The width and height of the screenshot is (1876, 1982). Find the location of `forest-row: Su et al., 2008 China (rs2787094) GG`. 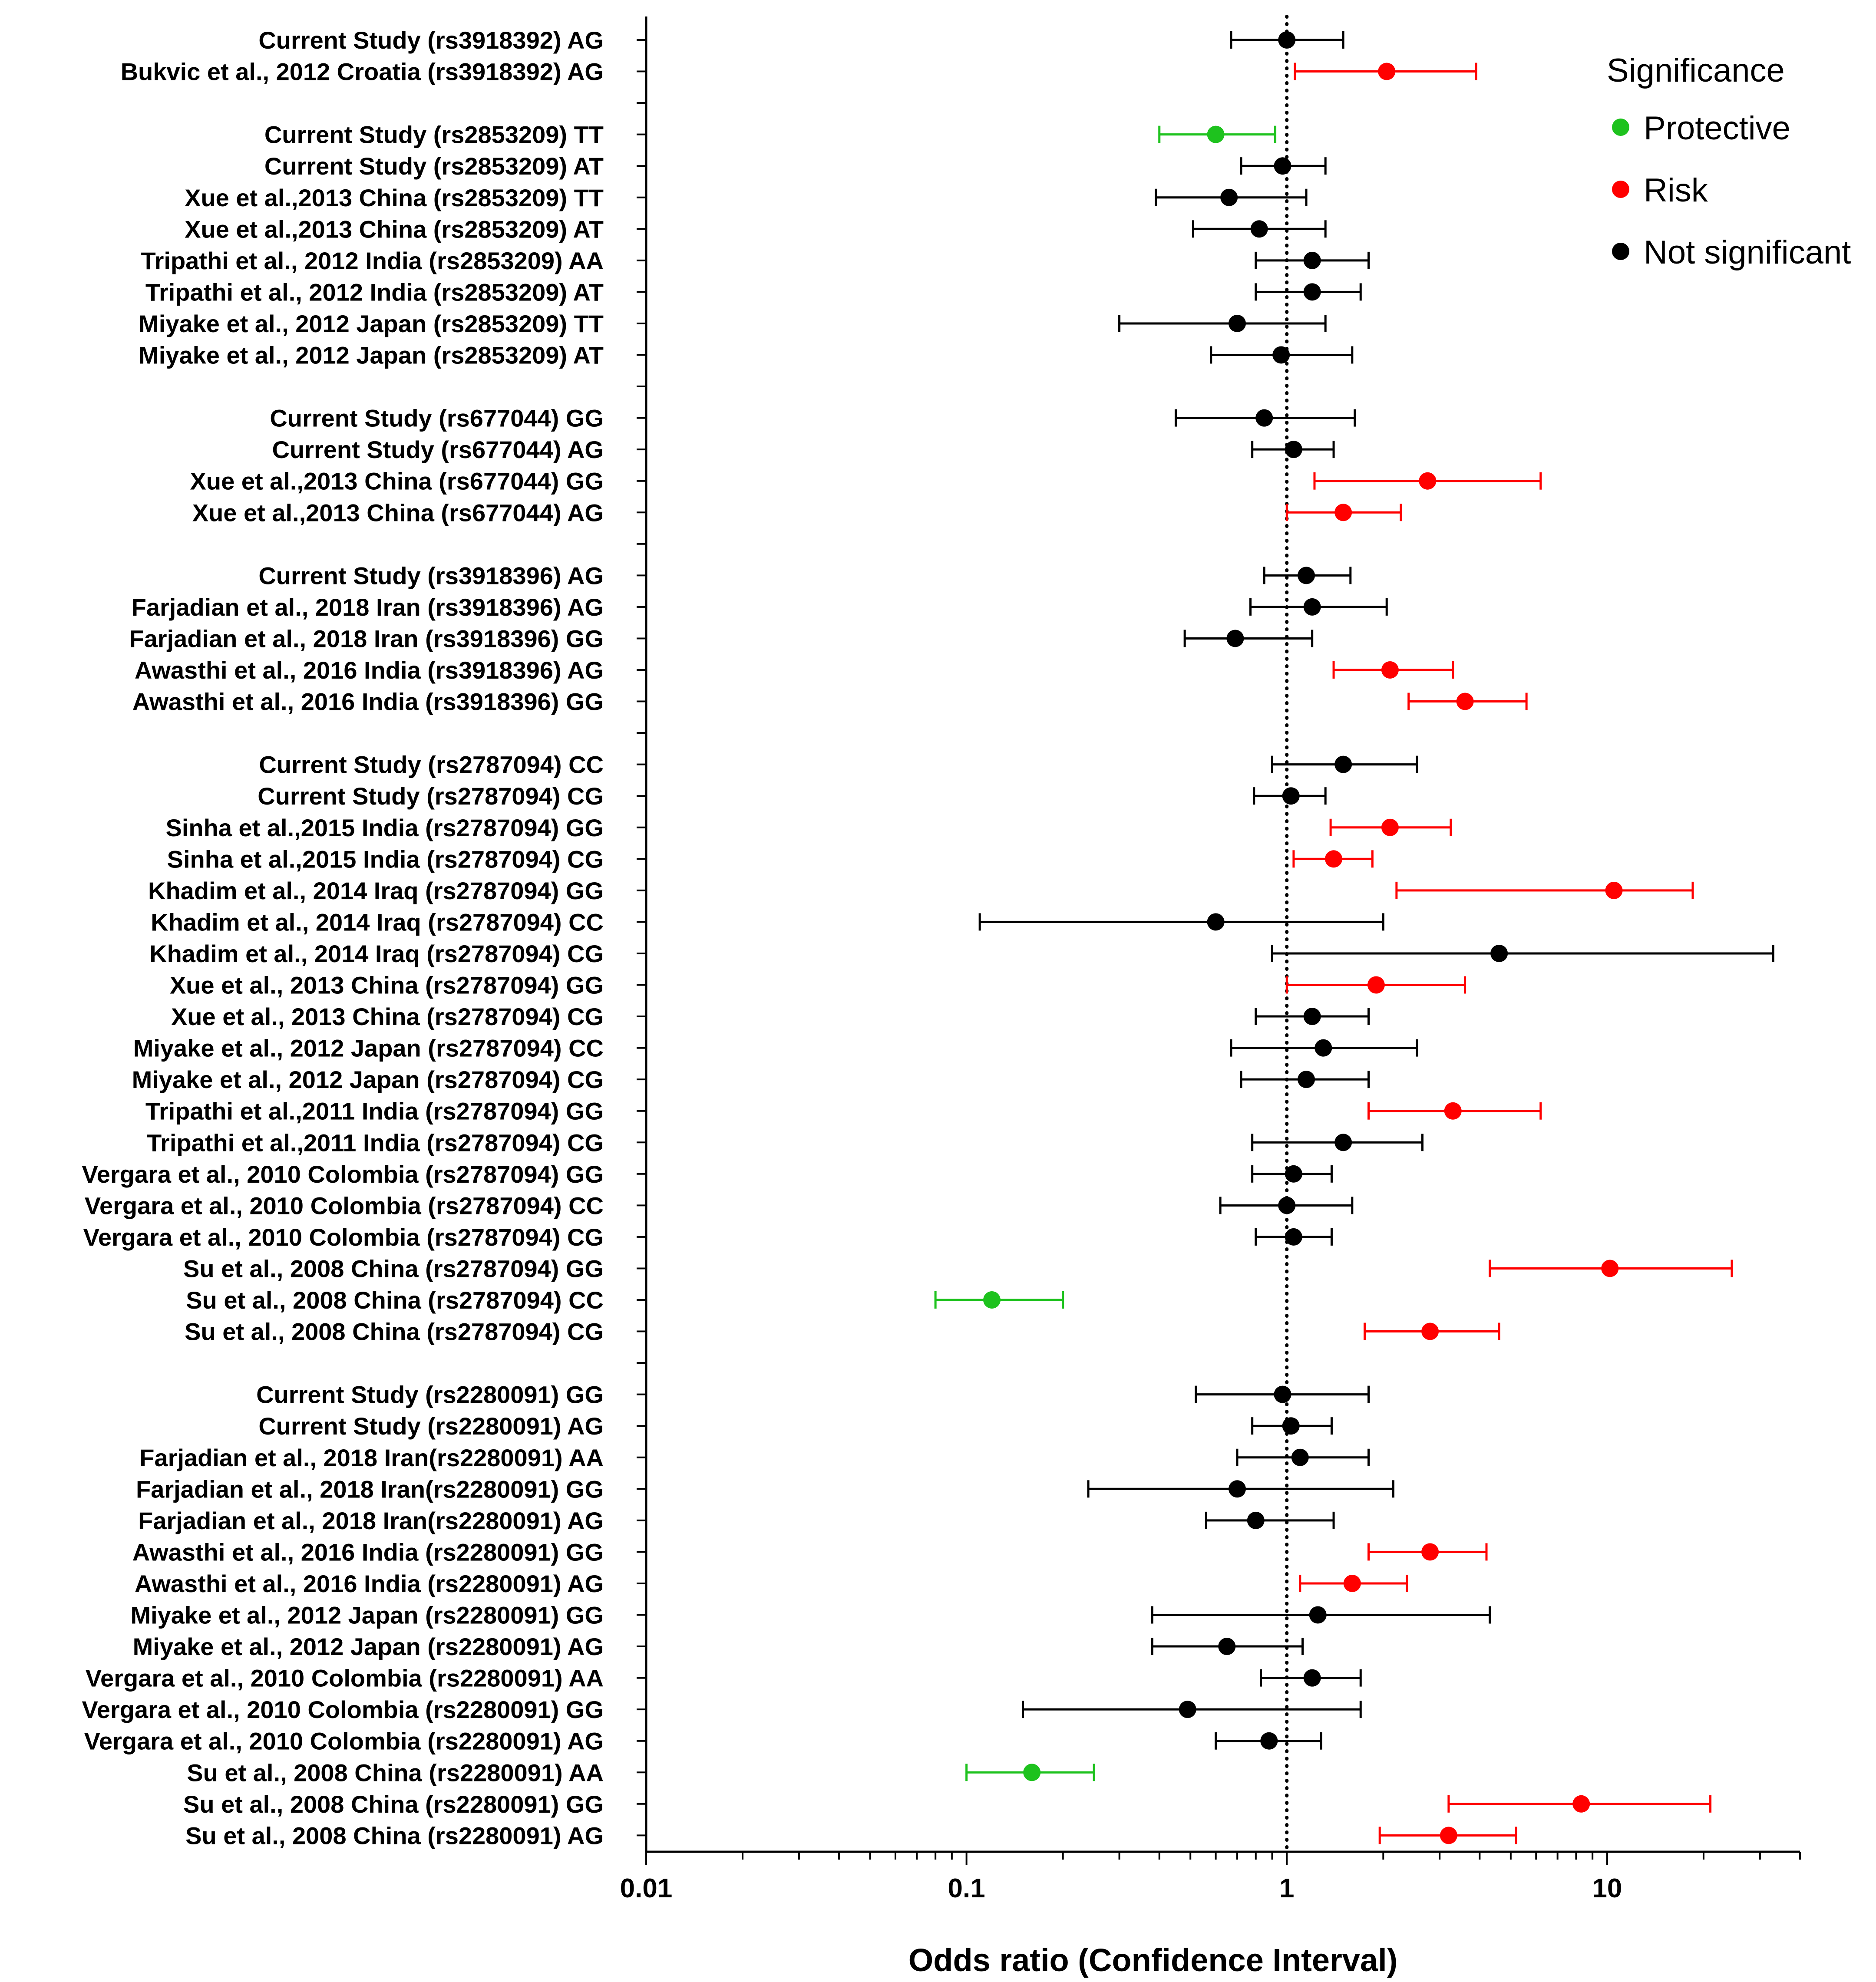

forest-row: Su et al., 2008 China (rs2787094) GG is located at coordinates (958, 1269).